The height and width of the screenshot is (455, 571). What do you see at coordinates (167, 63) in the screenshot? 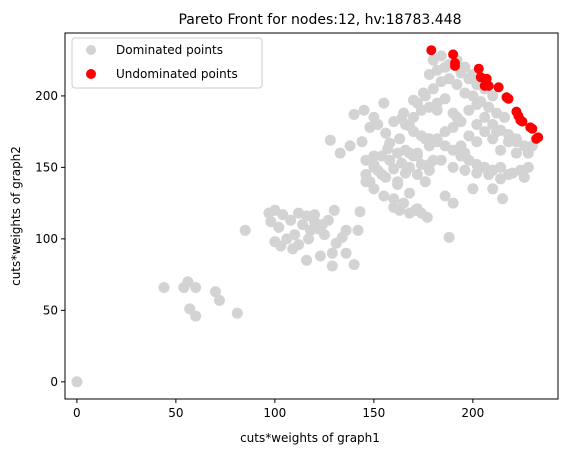
I see `legend: Dominated points Undominated points` at bounding box center [167, 63].